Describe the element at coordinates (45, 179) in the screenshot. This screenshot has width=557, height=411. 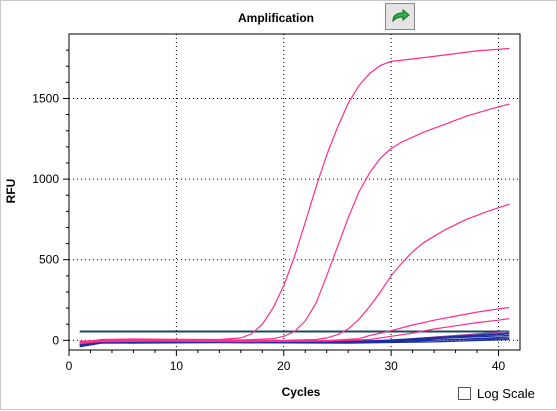
I see `y-tick-label: 1000` at that location.